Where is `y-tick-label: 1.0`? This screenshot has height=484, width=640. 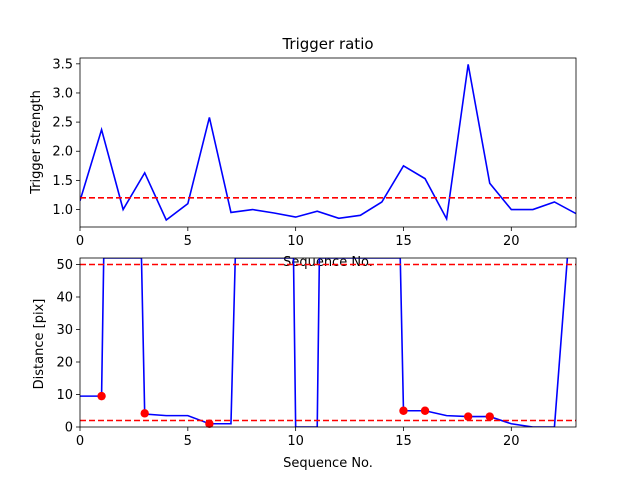
y-tick-label: 1.0 is located at coordinates (62, 210).